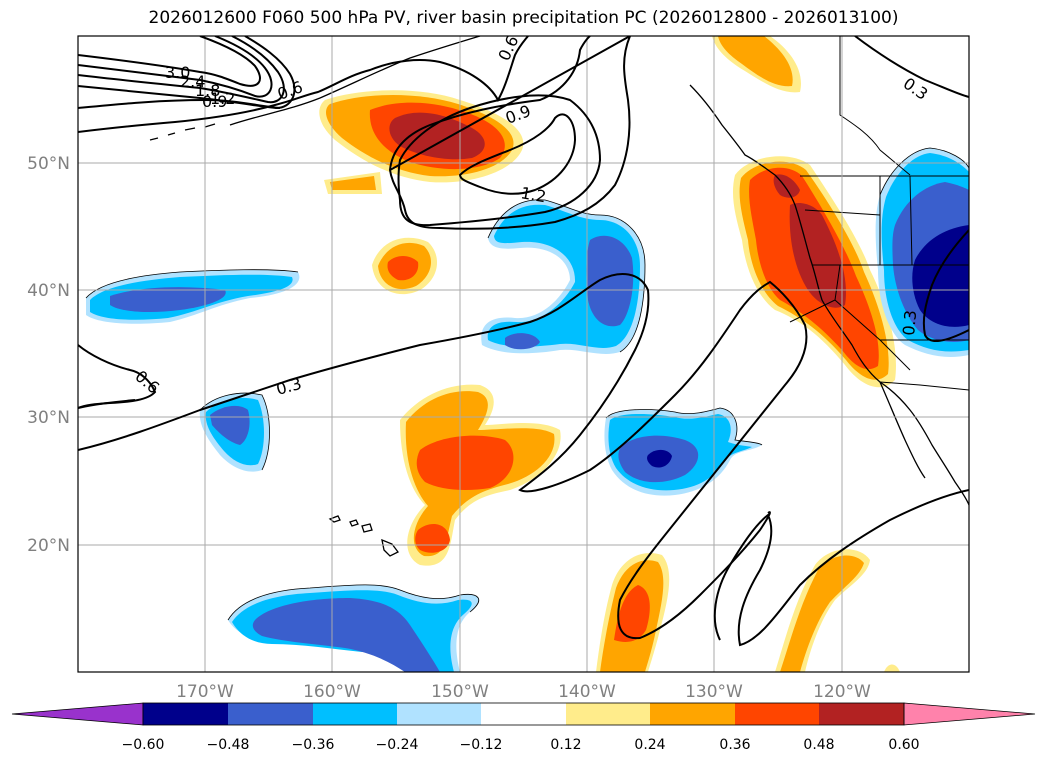 This screenshot has height=765, width=1047. What do you see at coordinates (48, 291) in the screenshot?
I see `lat-label-40n: 40°N` at bounding box center [48, 291].